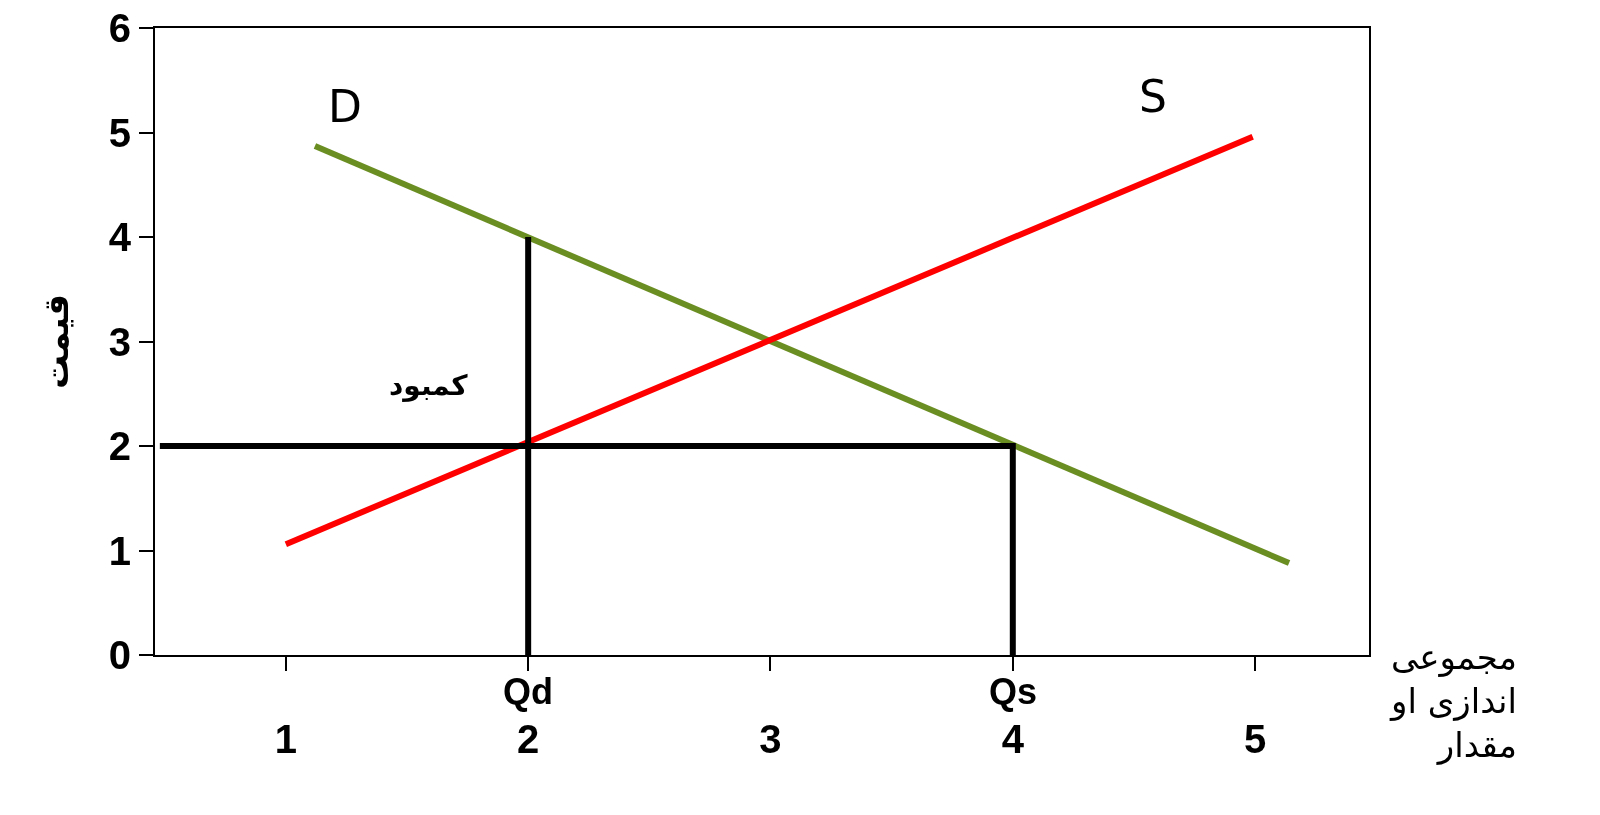 The image size is (1600, 815). Describe the element at coordinates (1153, 96) in the screenshot. I see `series-label: S` at that location.